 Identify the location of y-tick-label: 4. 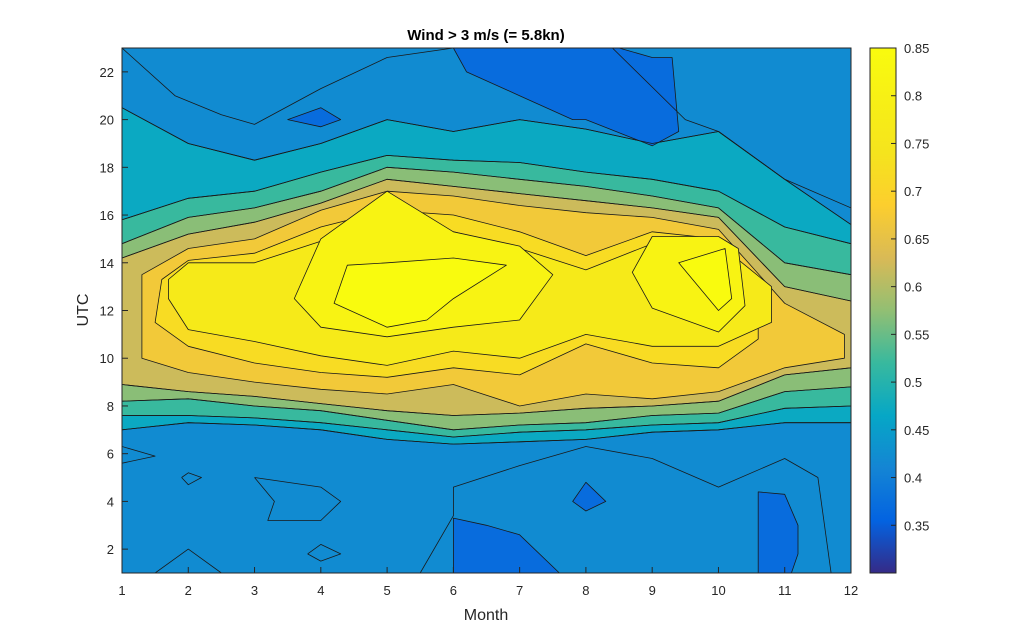
(110, 501).